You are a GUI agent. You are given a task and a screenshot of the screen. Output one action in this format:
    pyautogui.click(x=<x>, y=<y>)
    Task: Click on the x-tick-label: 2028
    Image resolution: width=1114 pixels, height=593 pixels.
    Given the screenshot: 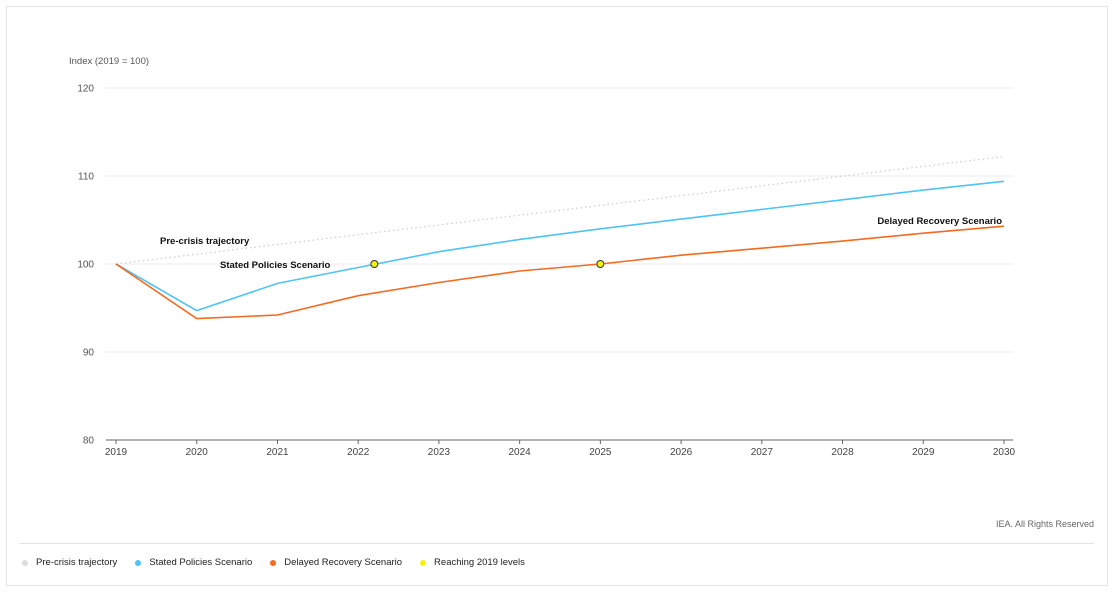 What is the action you would take?
    pyautogui.click(x=842, y=452)
    